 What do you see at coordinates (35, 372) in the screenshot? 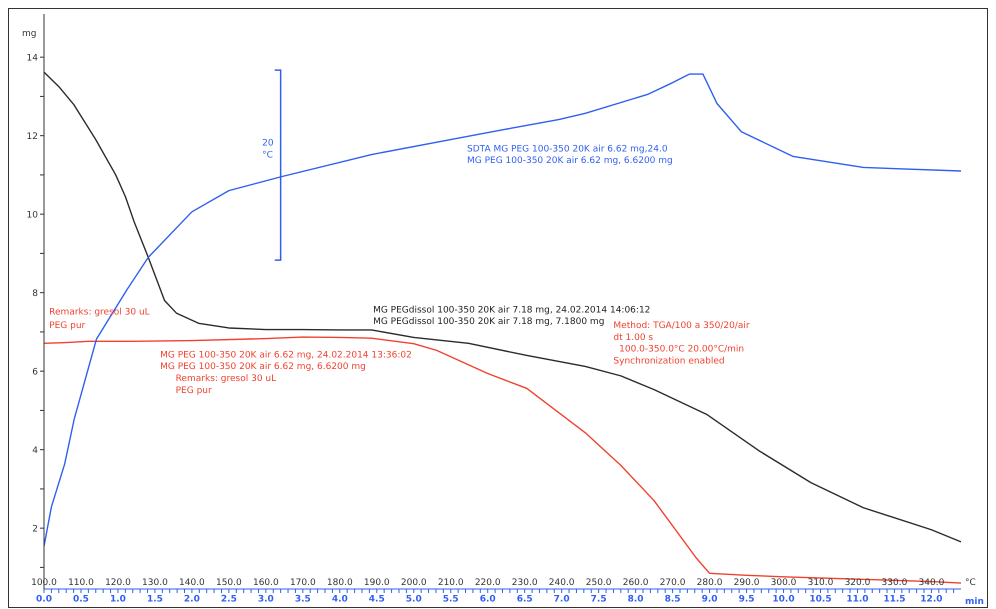
I see `y-tick-label: 6` at bounding box center [35, 372].